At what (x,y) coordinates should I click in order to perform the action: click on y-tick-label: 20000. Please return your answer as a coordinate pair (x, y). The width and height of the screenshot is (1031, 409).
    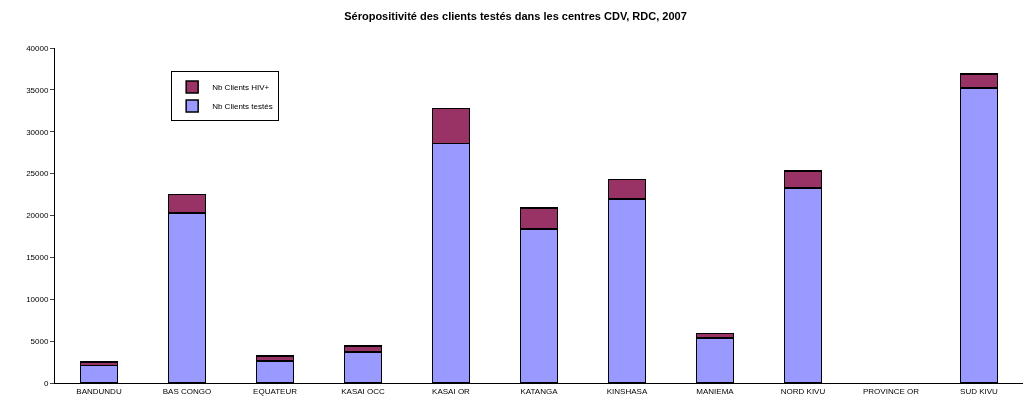
    Looking at the image, I should click on (37, 216).